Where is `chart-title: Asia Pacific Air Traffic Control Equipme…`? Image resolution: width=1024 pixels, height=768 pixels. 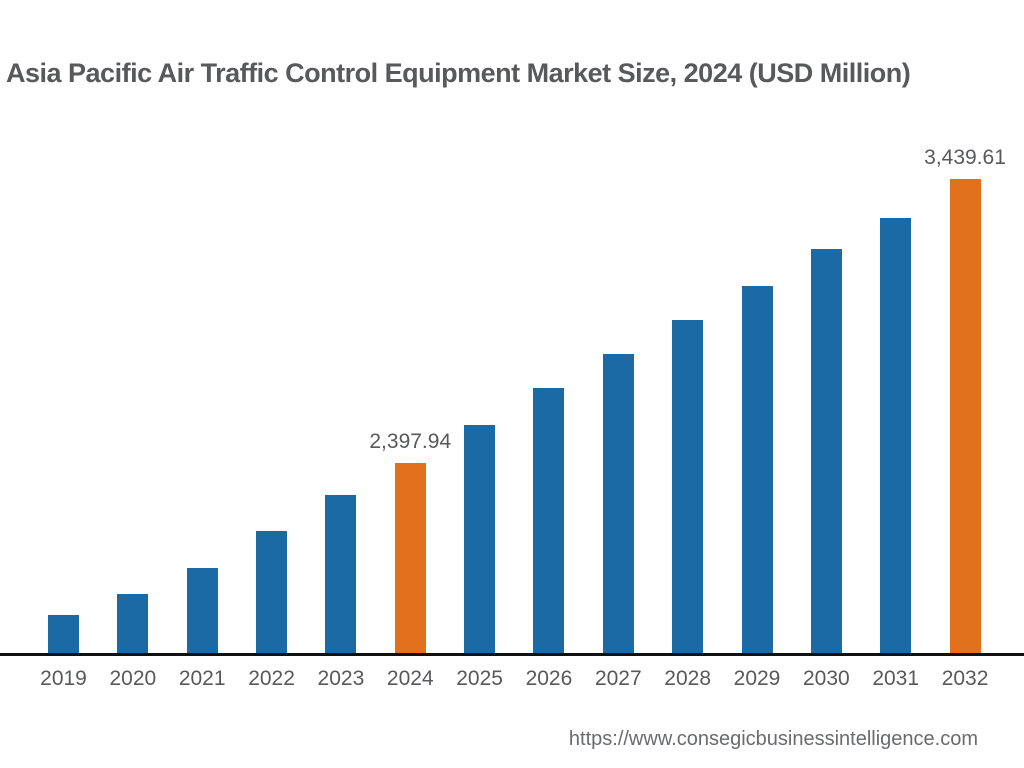
chart-title: Asia Pacific Air Traffic Control Equipme… is located at coordinates (458, 73).